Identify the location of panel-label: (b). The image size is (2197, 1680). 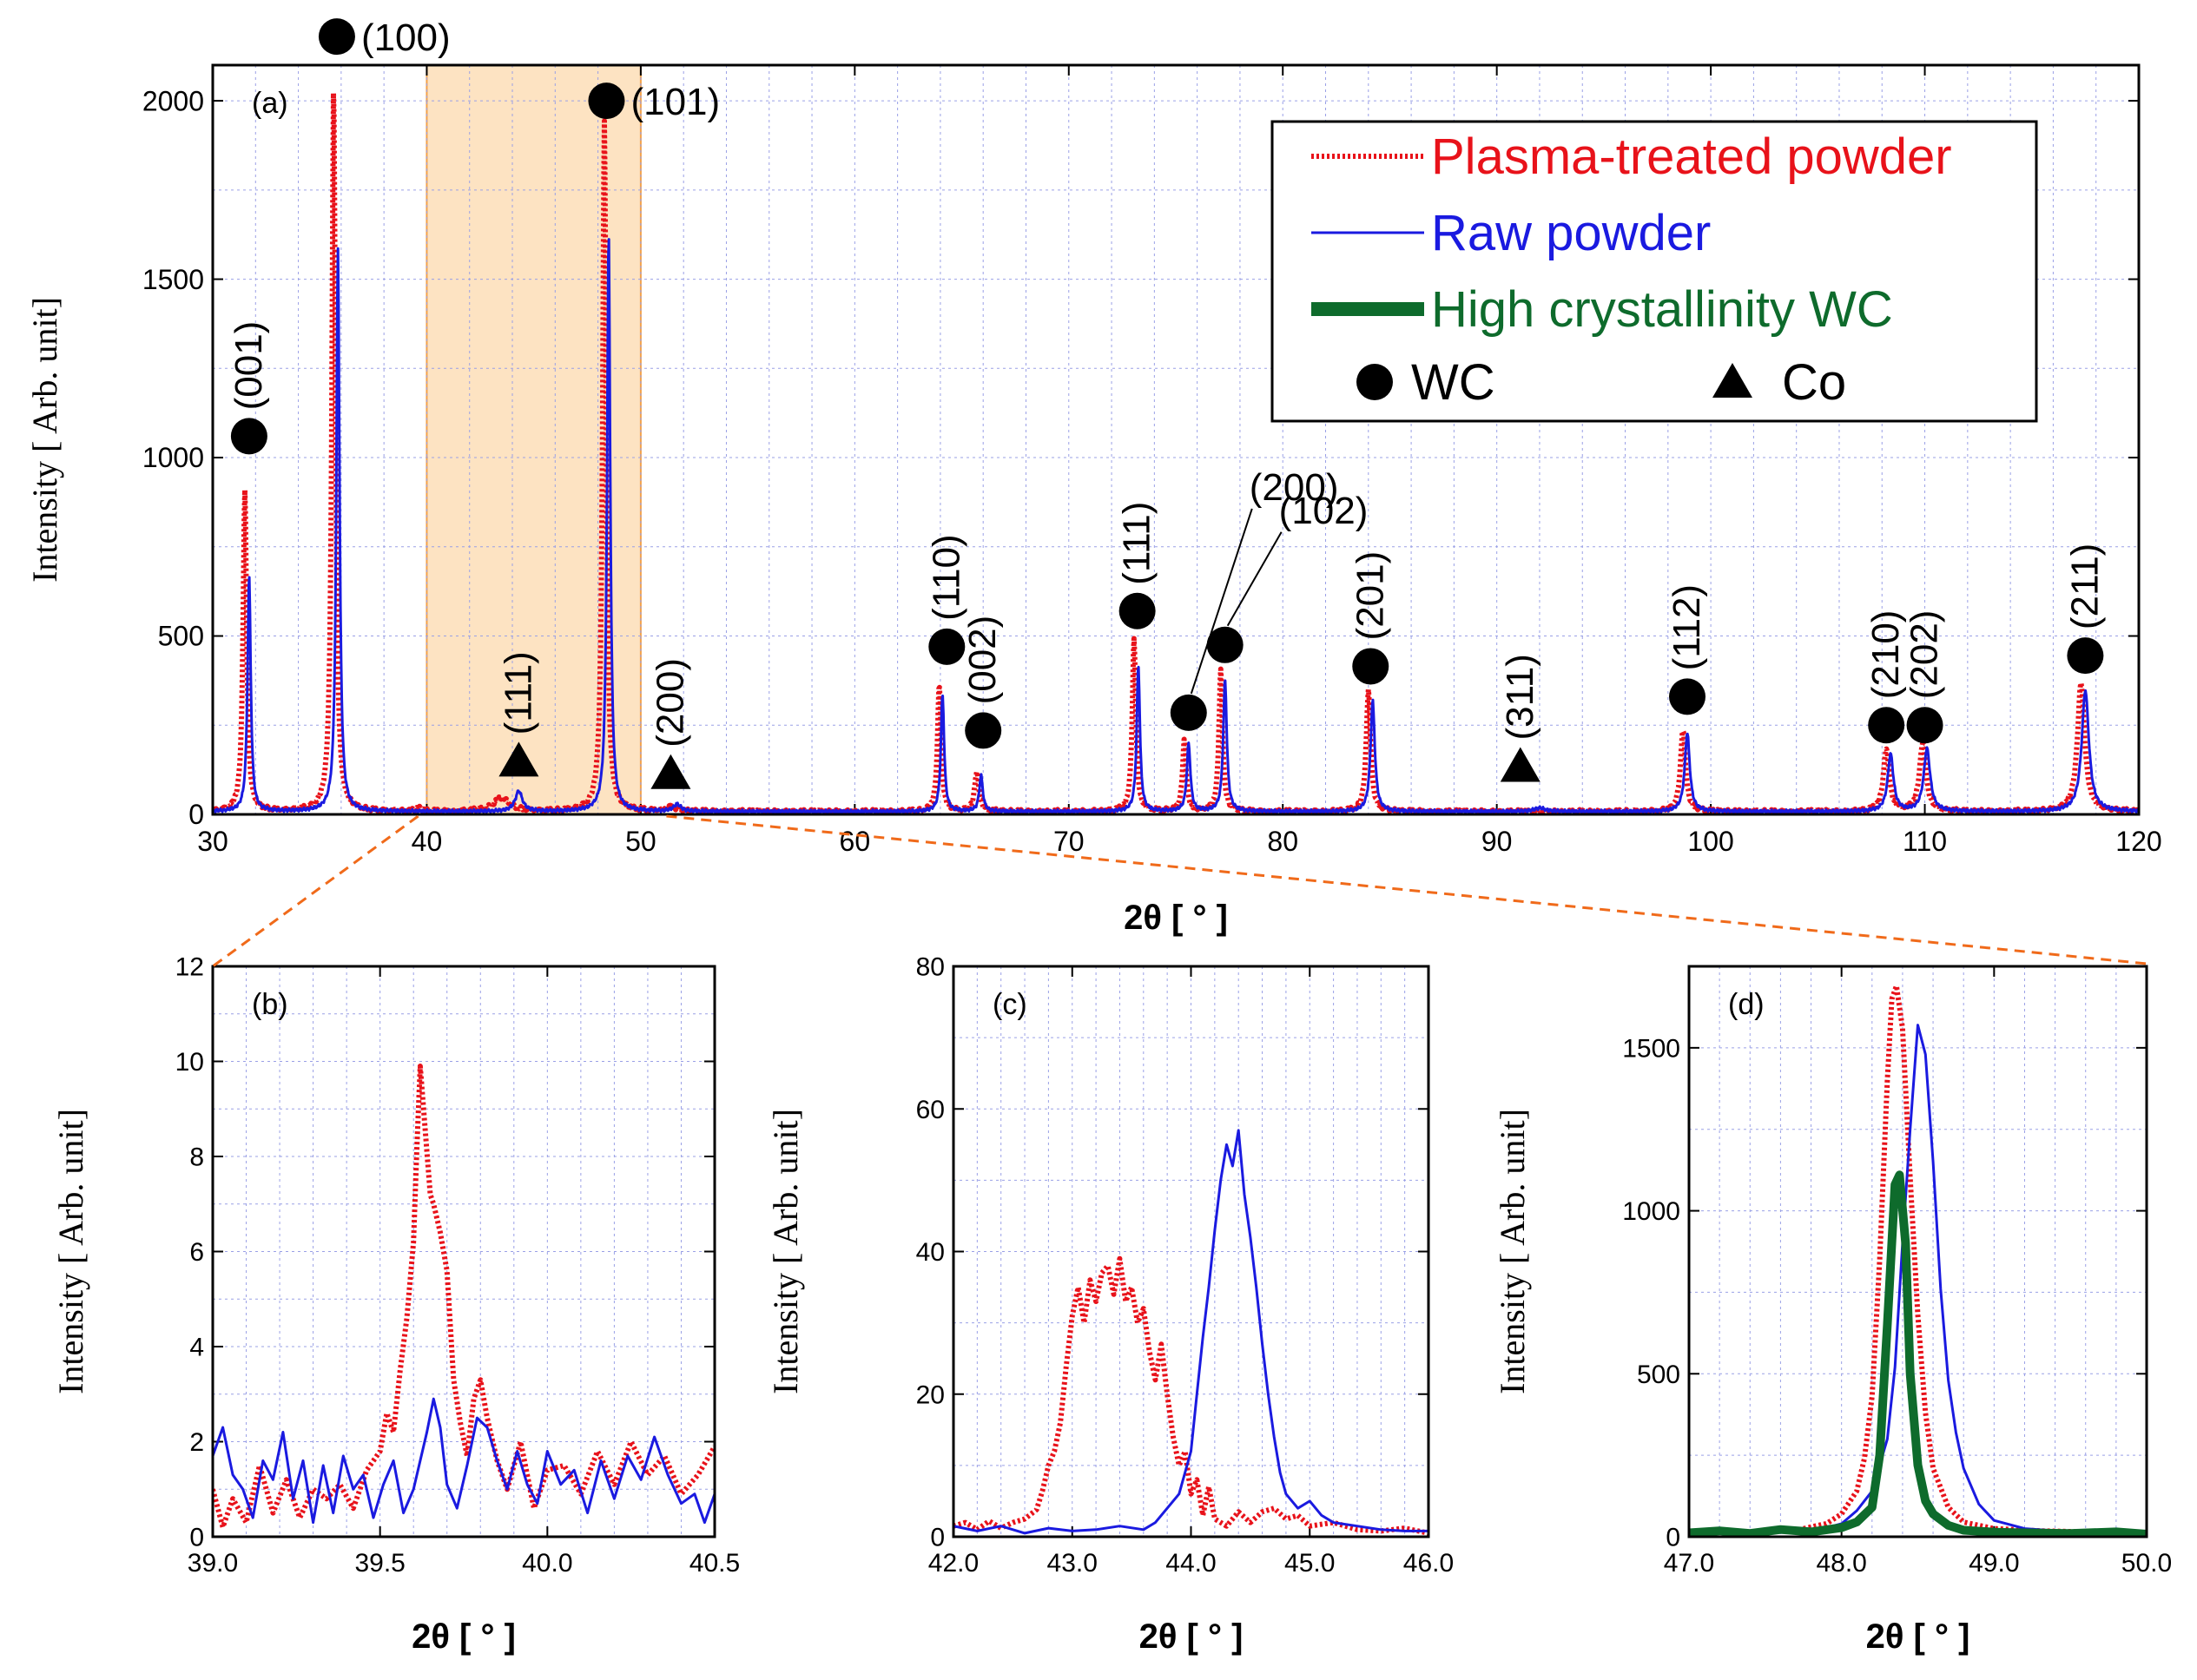
(270, 1004).